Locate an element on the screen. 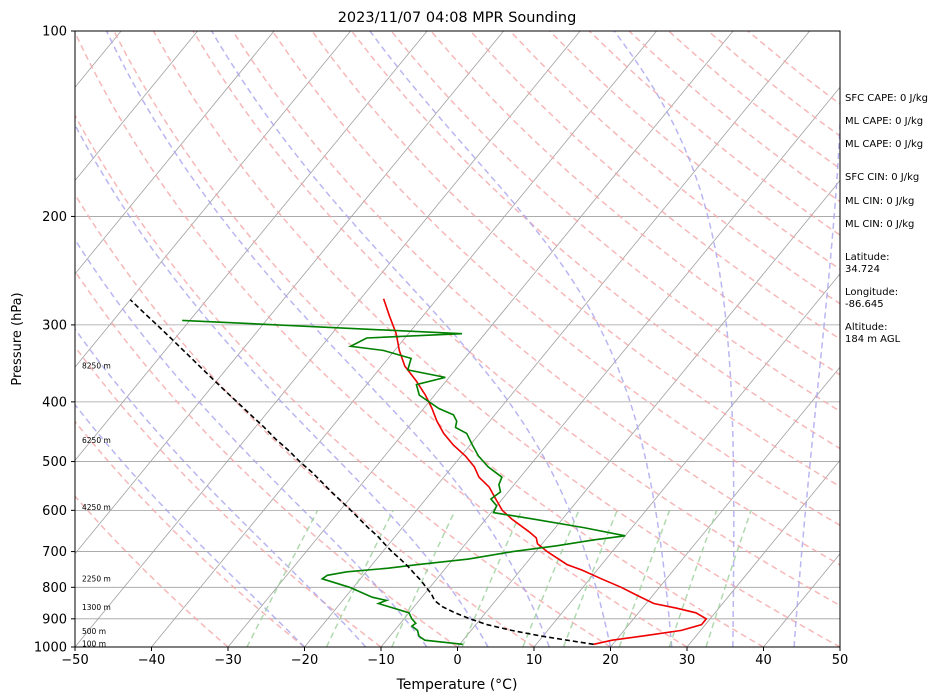 Image resolution: width=947 pixels, height=700 pixels. y-axis-label: Pressure (hPa) is located at coordinates (17, 338).